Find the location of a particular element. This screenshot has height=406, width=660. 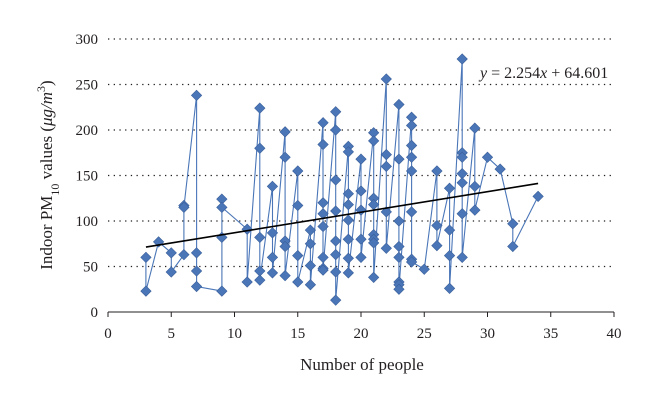

x-tick-label: 5 is located at coordinates (172, 334).